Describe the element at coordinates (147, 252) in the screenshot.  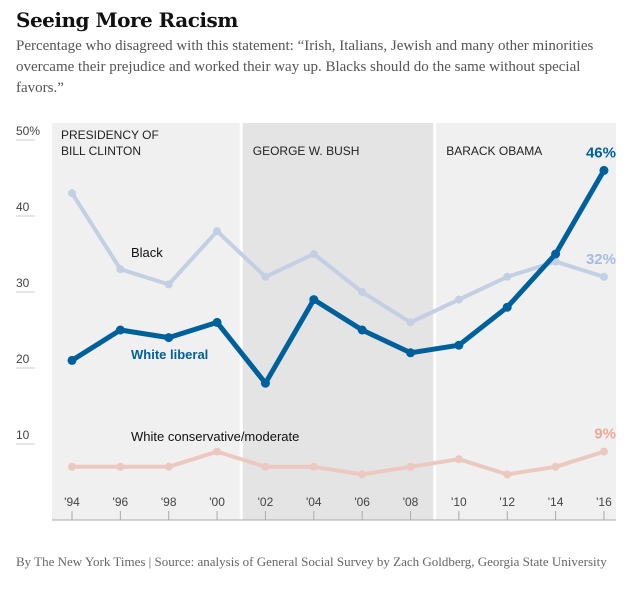
I see `series-label-black: Black` at that location.